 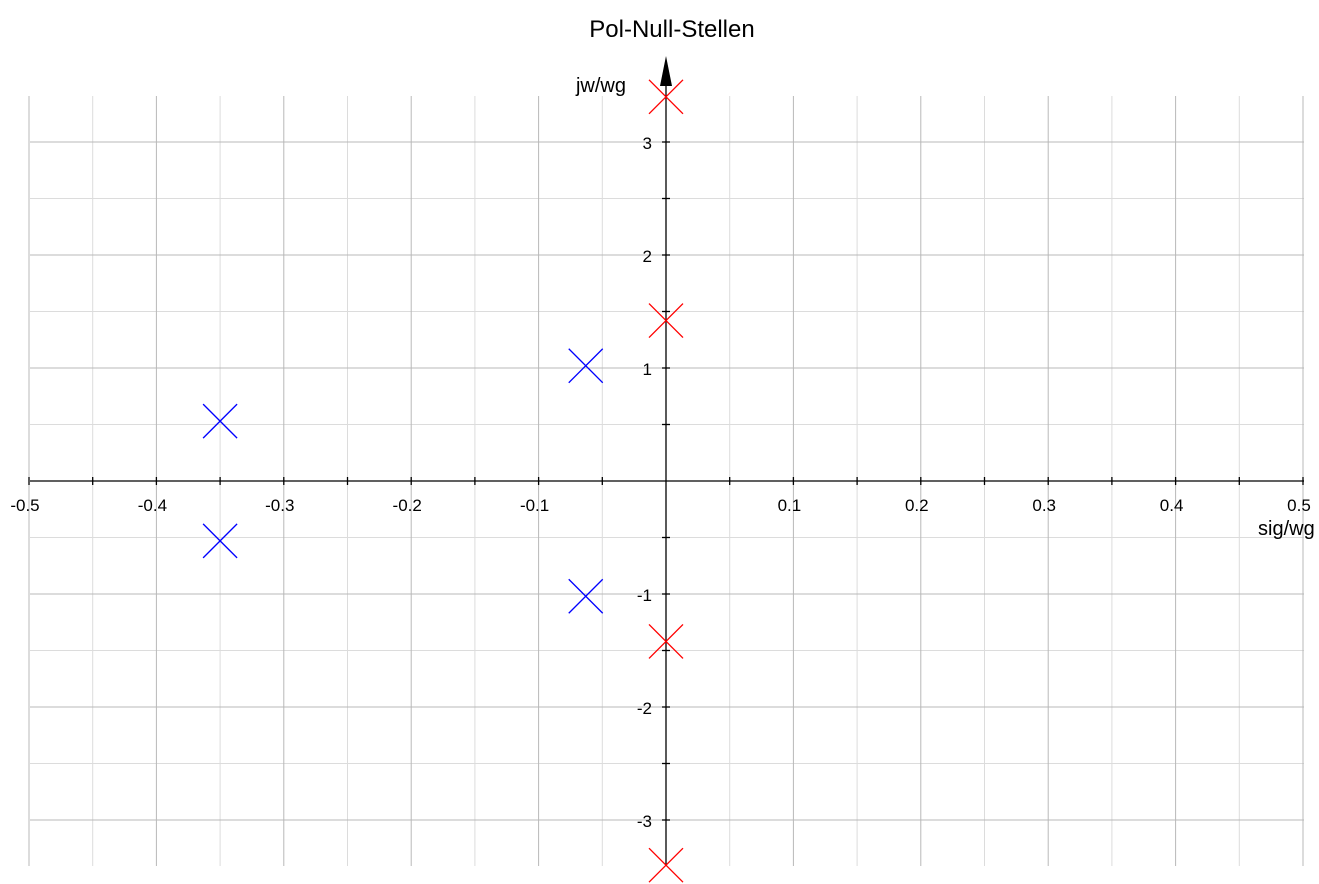 I want to click on x-tick-label: 0.4, so click(x=1172, y=505).